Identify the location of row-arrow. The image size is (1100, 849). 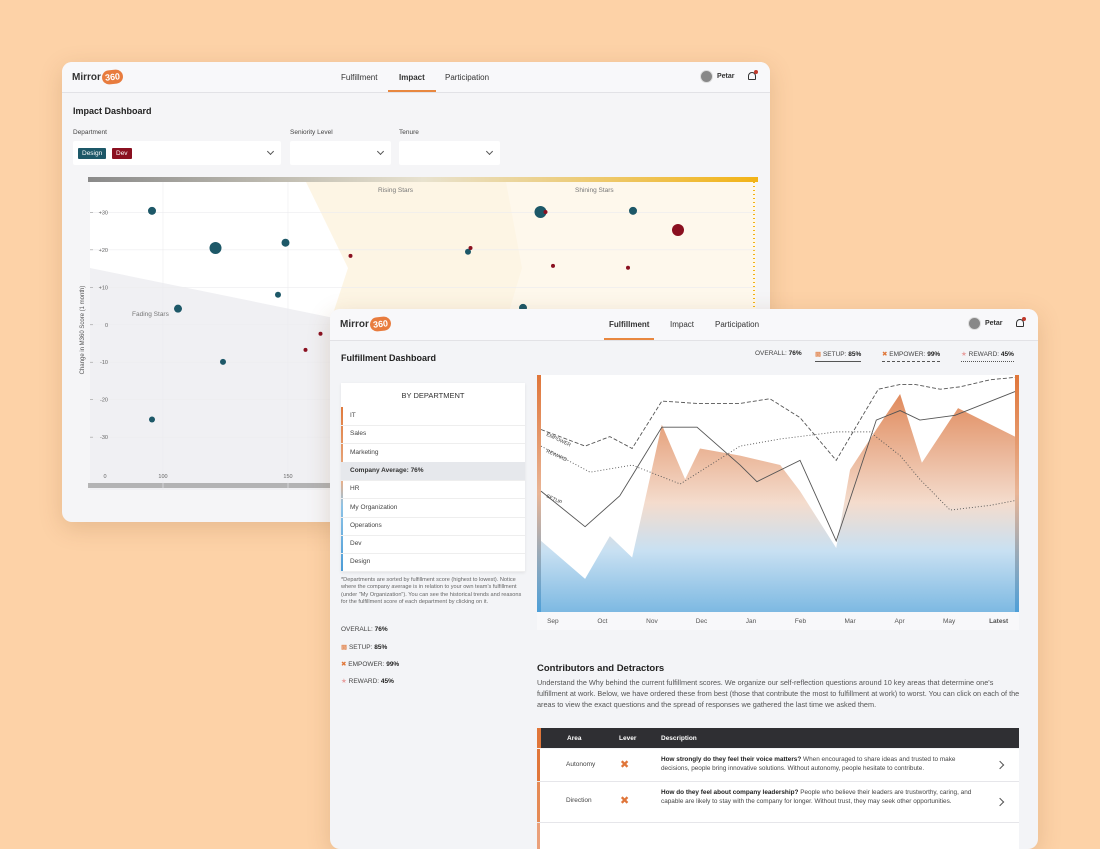
(1000, 802).